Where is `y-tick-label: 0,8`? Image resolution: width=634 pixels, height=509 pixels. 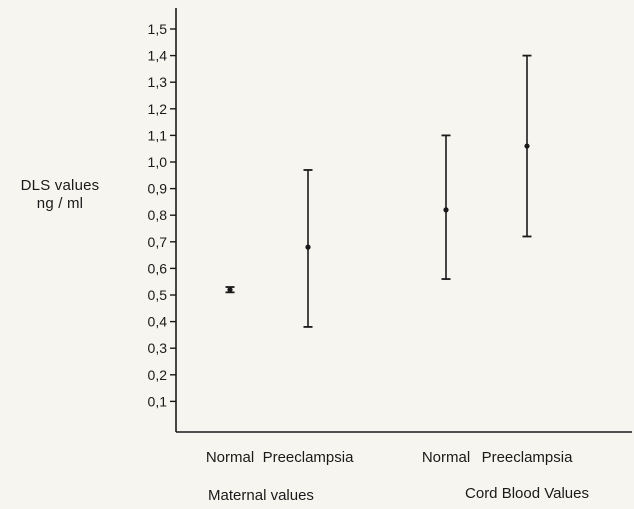
y-tick-label: 0,8 is located at coordinates (158, 215).